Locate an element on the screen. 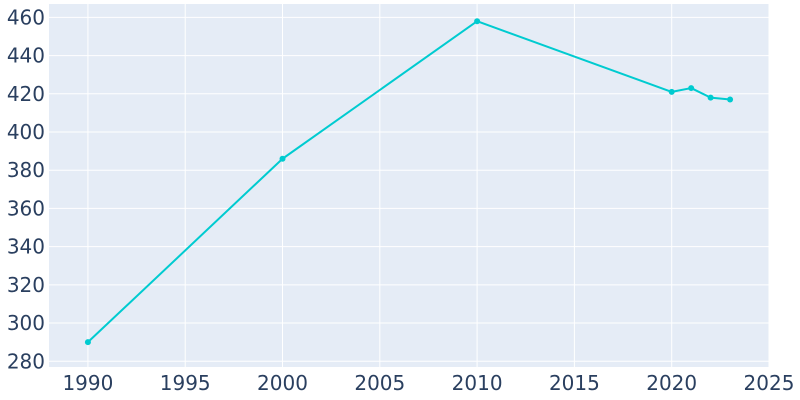 The width and height of the screenshot is (800, 400). y-tick-label-280: 280 is located at coordinates (26, 361).